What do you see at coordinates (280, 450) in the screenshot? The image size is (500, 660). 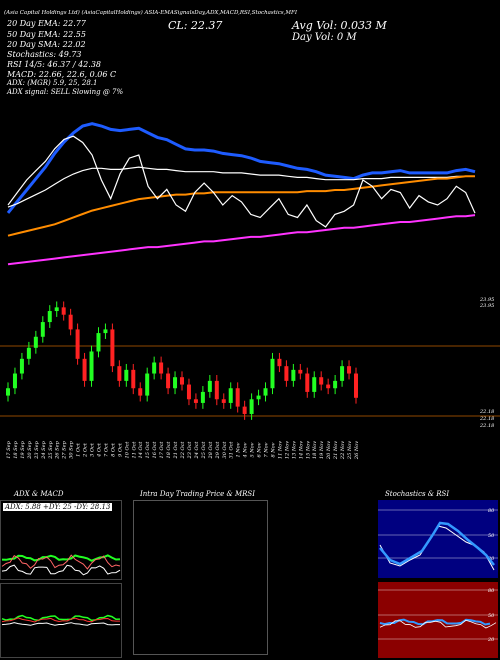 I see `date-label: 11 Nov` at bounding box center [280, 450].